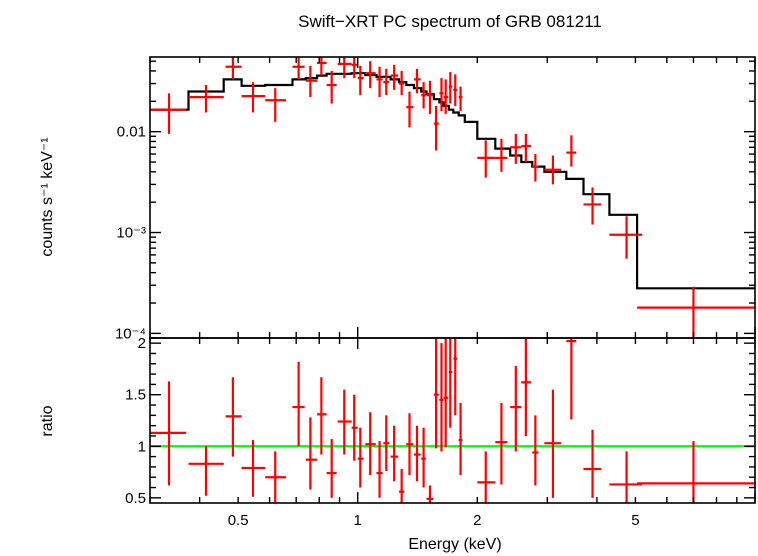 Image resolution: width=758 pixels, height=556 pixels. Describe the element at coordinates (635, 520) in the screenshot. I see `x-tick-label: 5` at that location.